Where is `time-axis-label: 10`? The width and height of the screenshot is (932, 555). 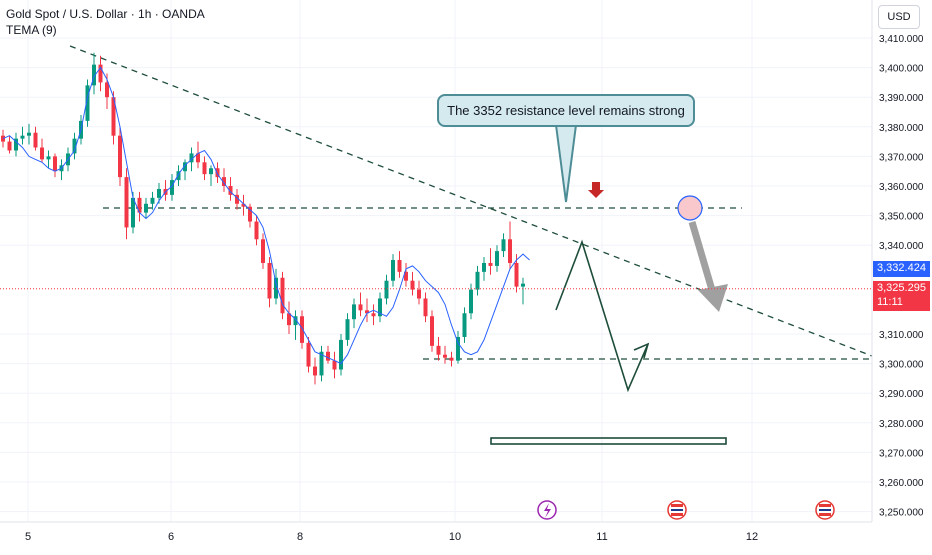
time-axis-label: 10 is located at coordinates (455, 537).